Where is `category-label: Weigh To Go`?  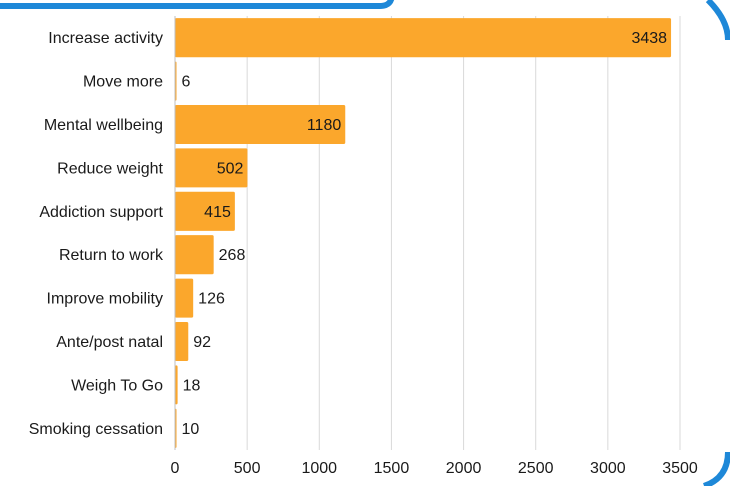 category-label: Weigh To Go is located at coordinates (117, 385).